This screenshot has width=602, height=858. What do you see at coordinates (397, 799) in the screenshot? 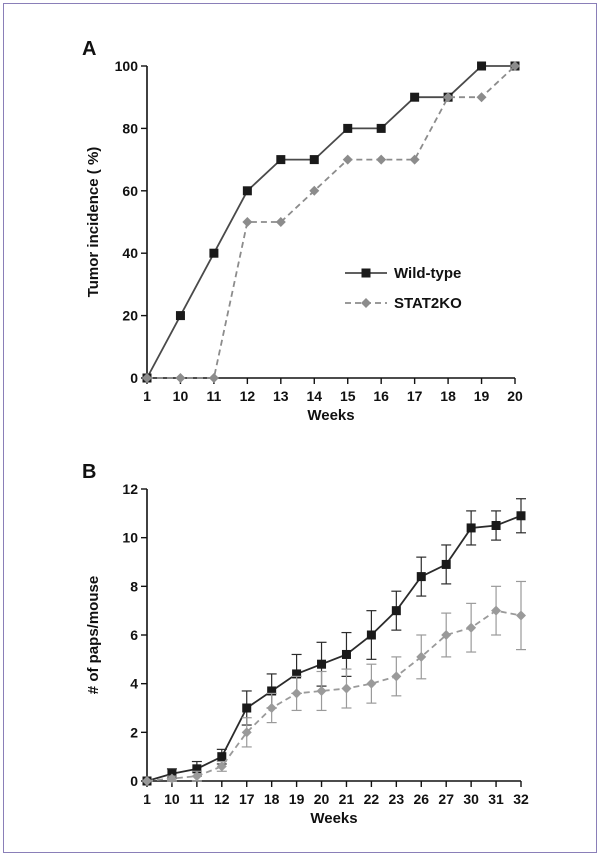
I see `x-tick-label: 23` at bounding box center [397, 799].